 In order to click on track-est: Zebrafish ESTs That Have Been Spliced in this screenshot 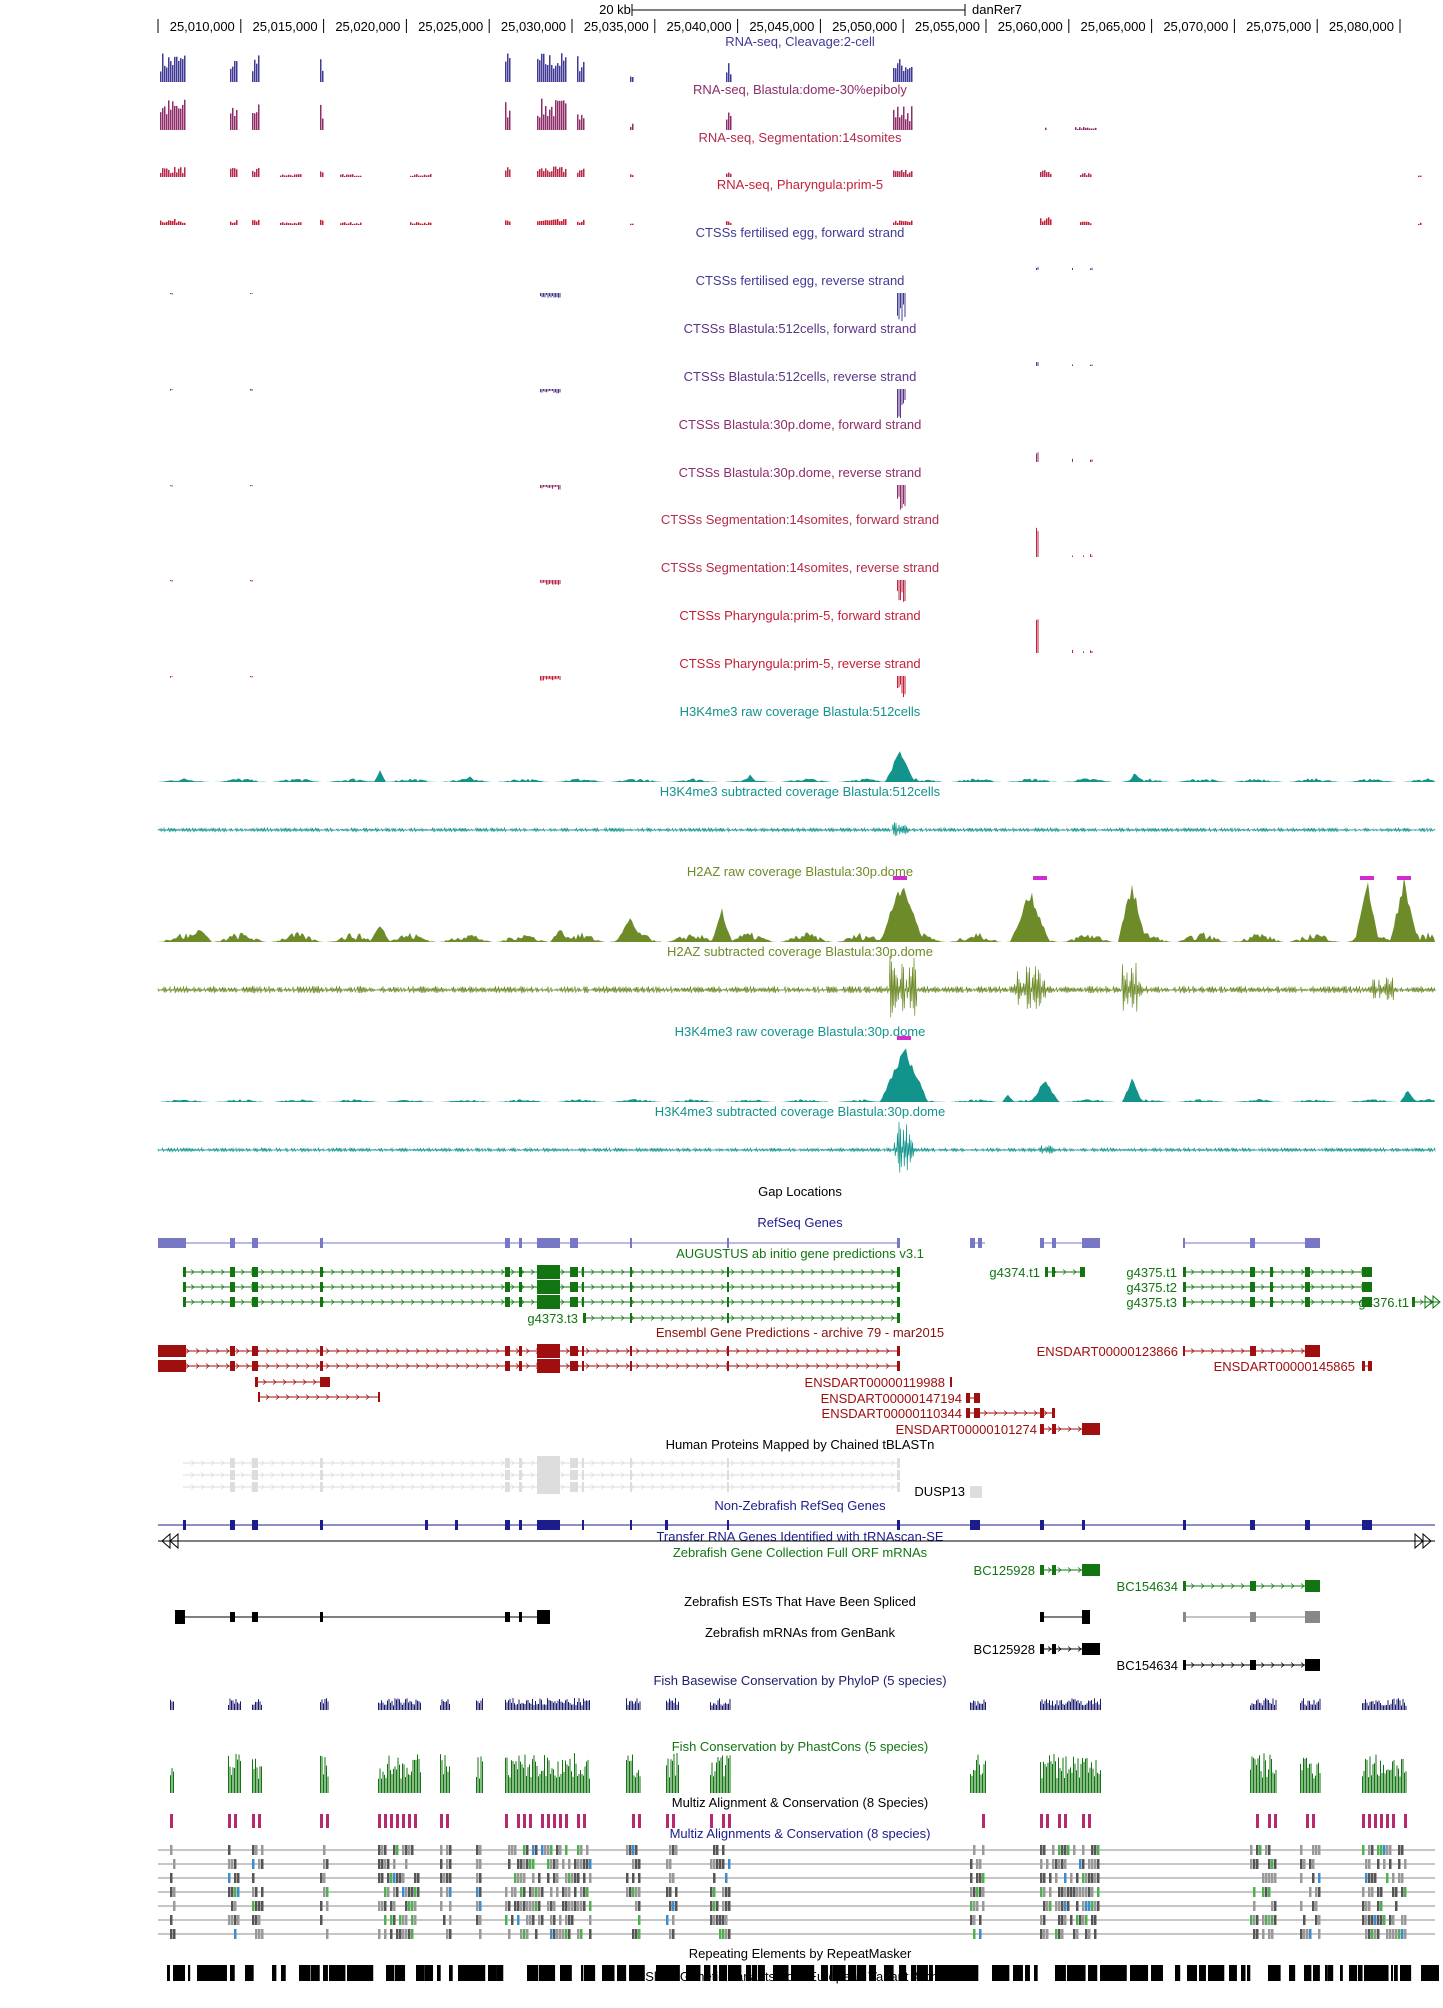, I will do `click(747, 1609)`.